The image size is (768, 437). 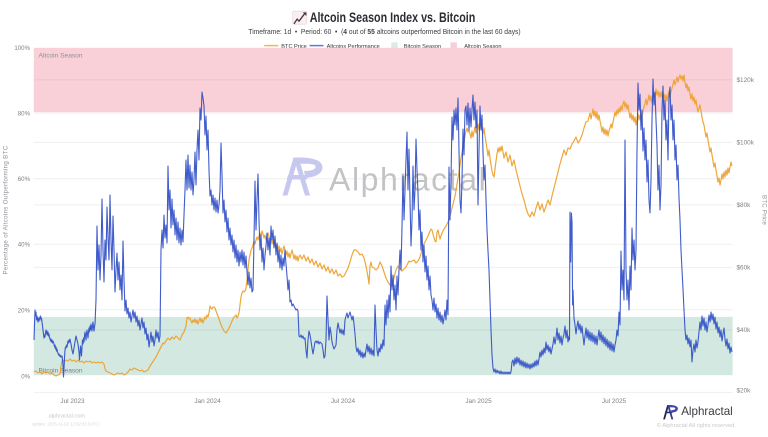 I want to click on svg-text: Jan 2025, so click(x=478, y=401).